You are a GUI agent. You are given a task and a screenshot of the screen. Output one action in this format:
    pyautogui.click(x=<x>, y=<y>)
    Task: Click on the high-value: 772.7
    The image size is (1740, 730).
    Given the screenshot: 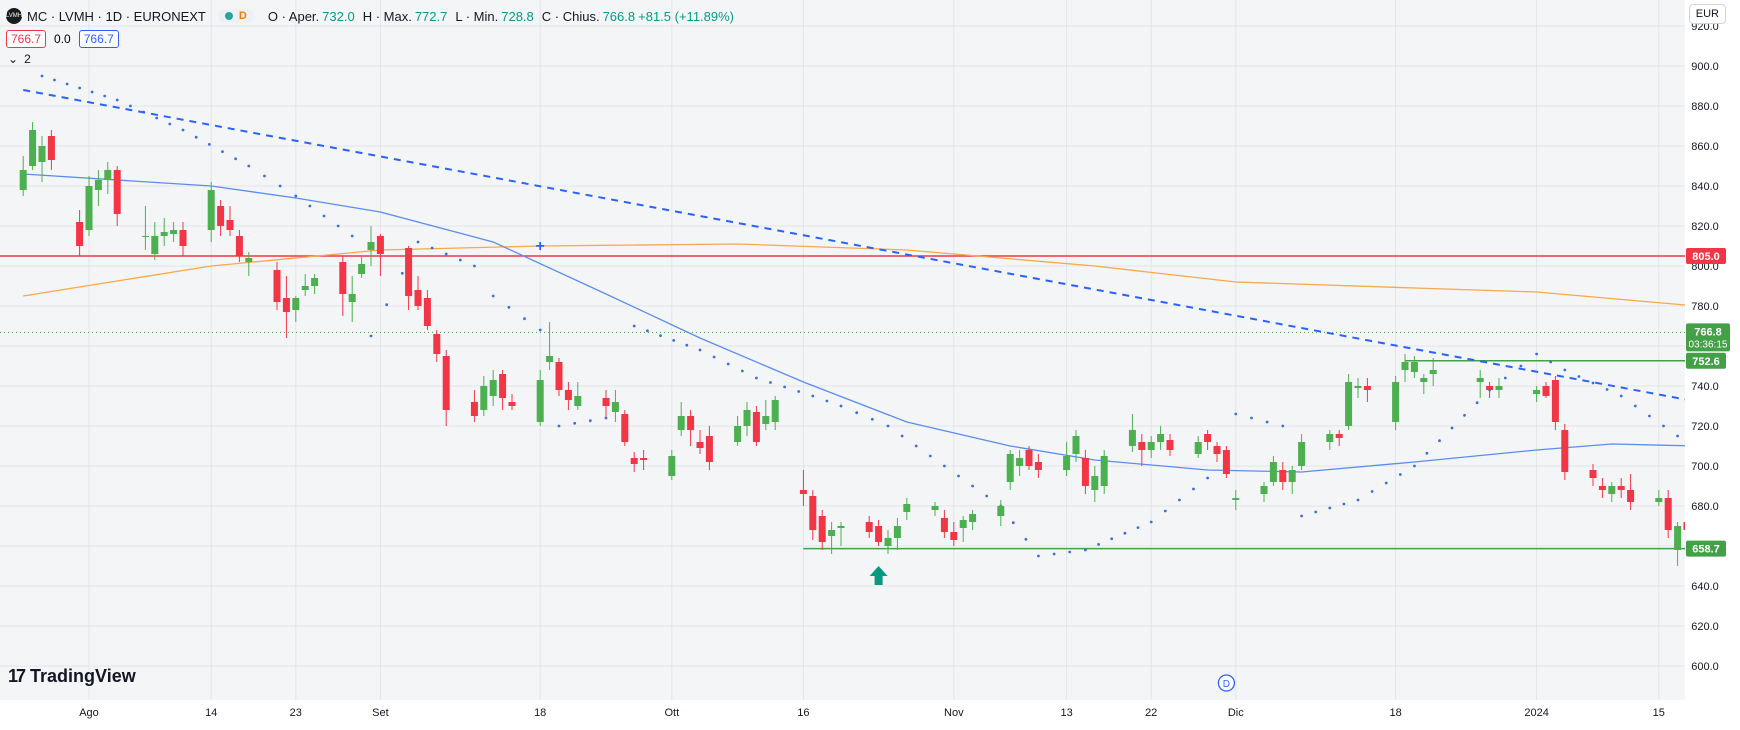 What is the action you would take?
    pyautogui.click(x=431, y=16)
    